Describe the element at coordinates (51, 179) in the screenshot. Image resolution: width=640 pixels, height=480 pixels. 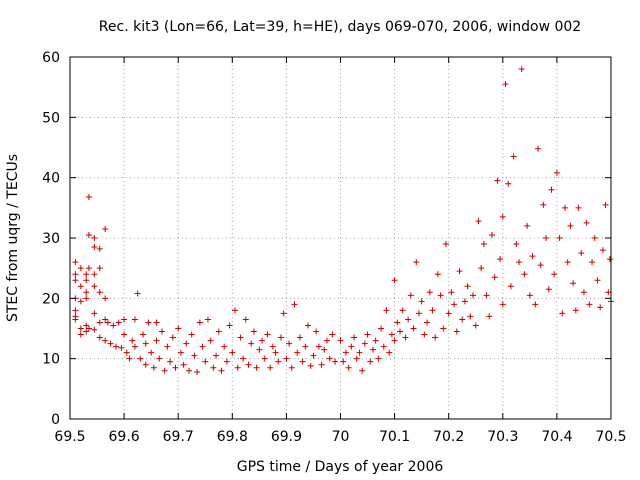
I see `y-tick-label: 40` at that location.